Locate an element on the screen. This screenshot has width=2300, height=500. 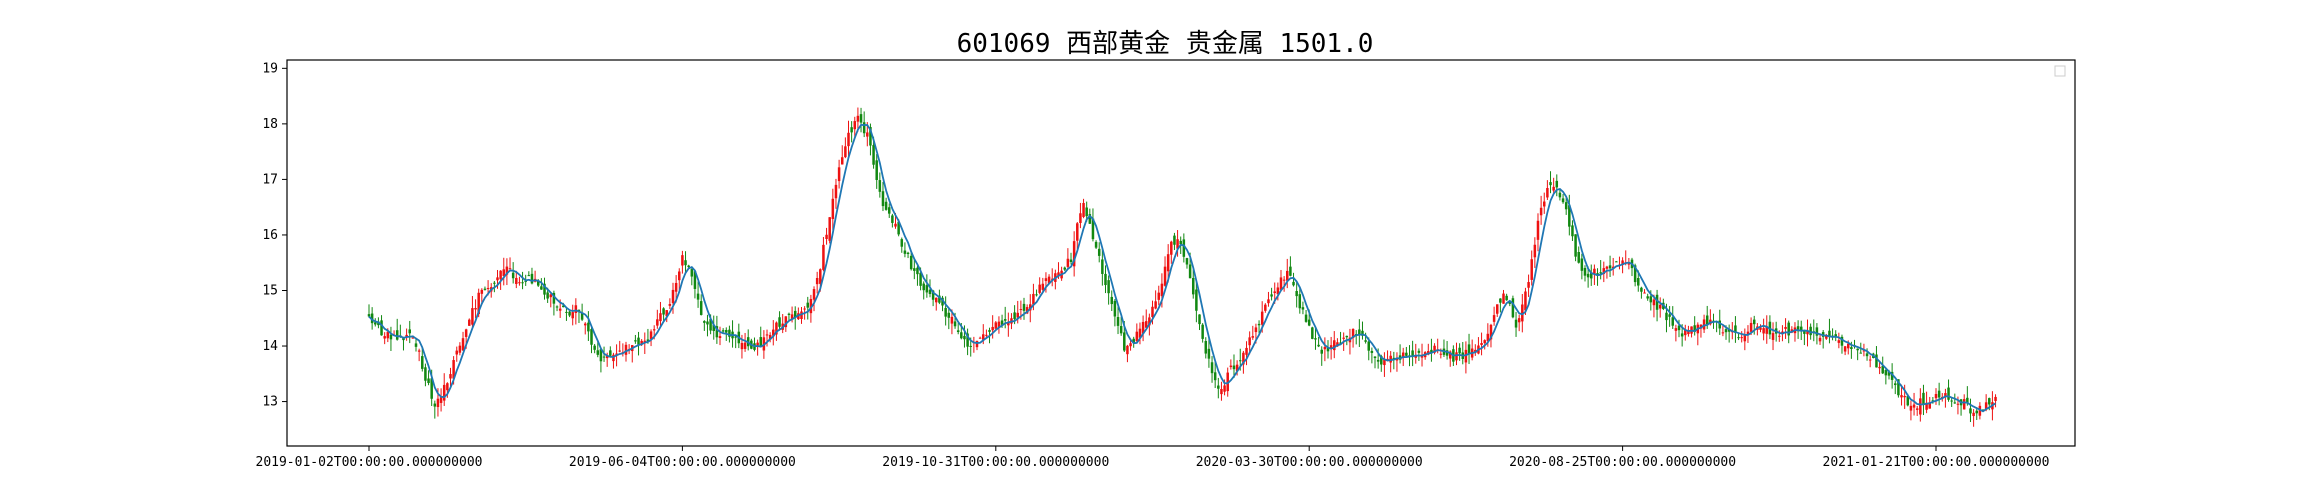
y-axis: 13 14 15 16 17 18 19 is located at coordinates (274, 235).